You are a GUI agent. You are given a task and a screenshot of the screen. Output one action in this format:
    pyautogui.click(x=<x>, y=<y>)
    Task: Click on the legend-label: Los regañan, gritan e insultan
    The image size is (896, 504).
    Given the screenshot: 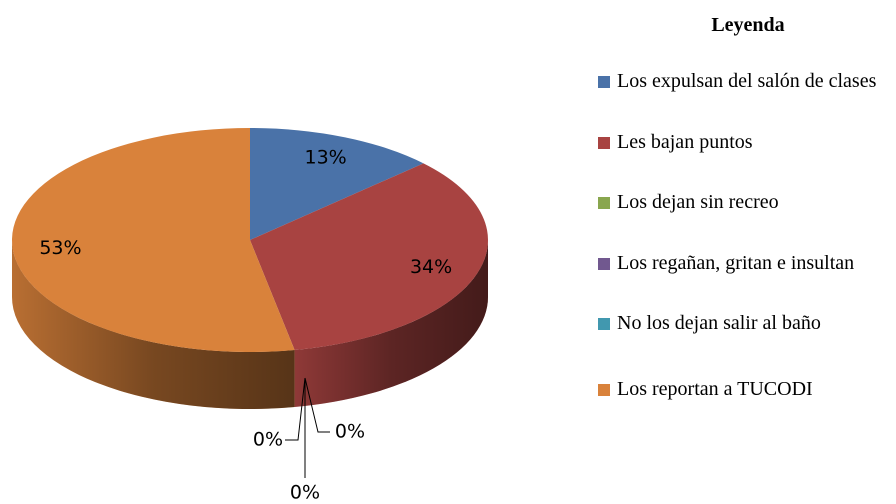 What is the action you would take?
    pyautogui.click(x=736, y=263)
    